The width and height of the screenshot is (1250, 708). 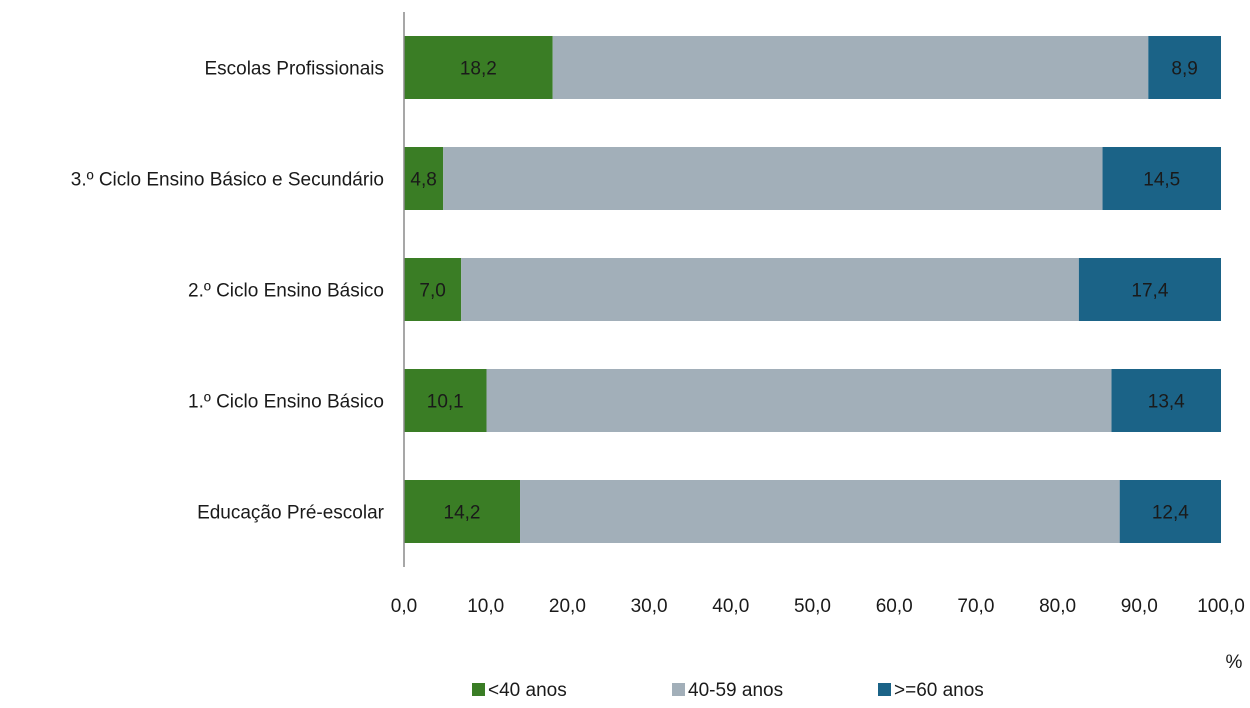 What do you see at coordinates (567, 606) in the screenshot?
I see `x-tick-label: 20,0` at bounding box center [567, 606].